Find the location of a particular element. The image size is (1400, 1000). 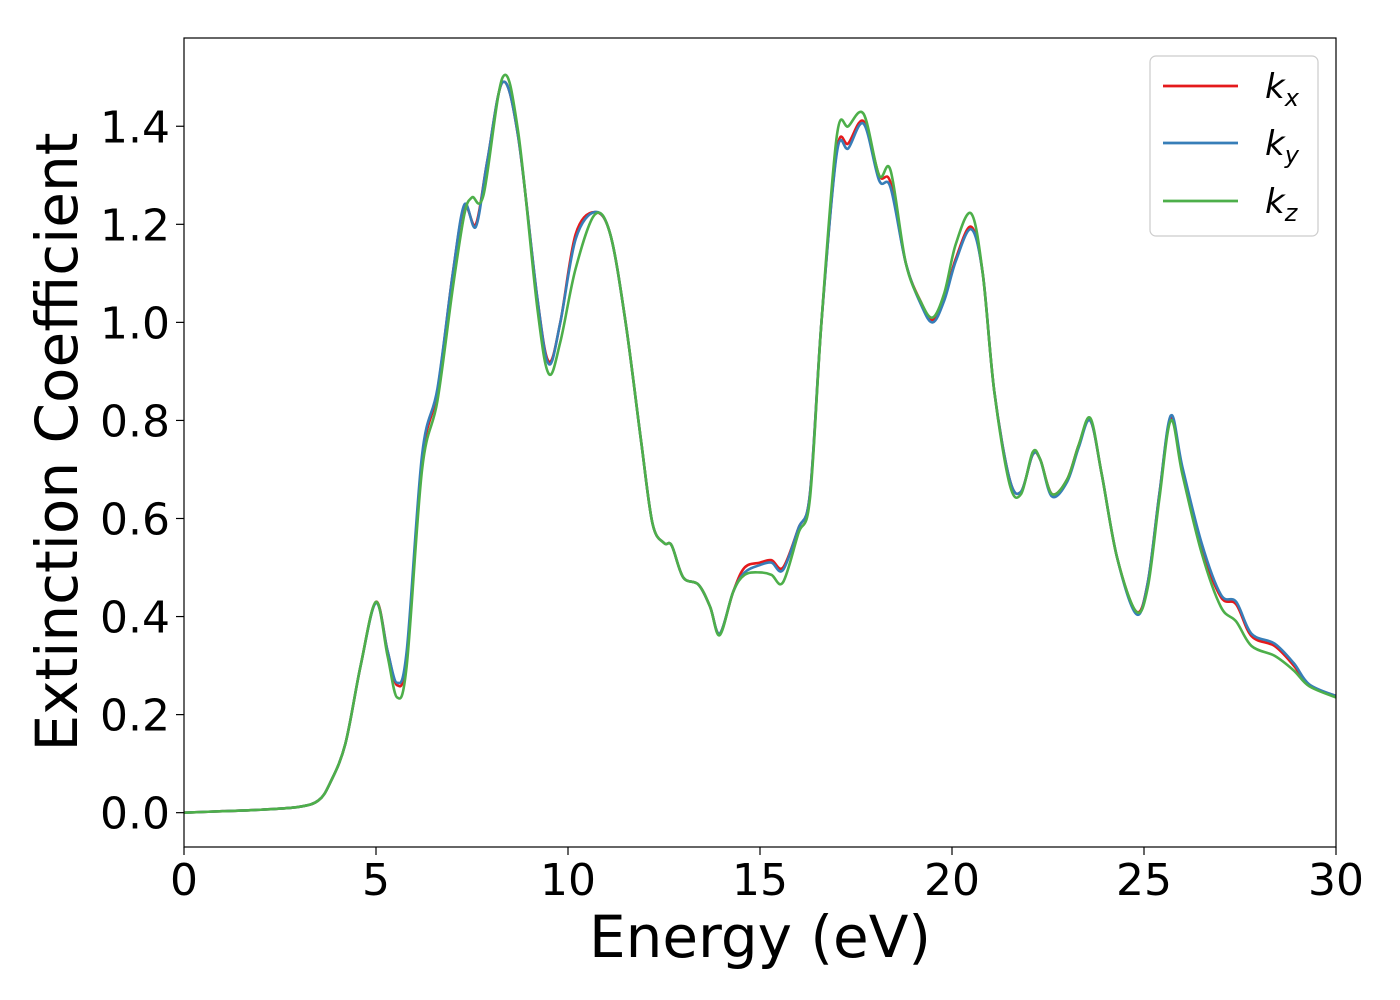

y-tick-label: 0.2 is located at coordinates (135, 716).